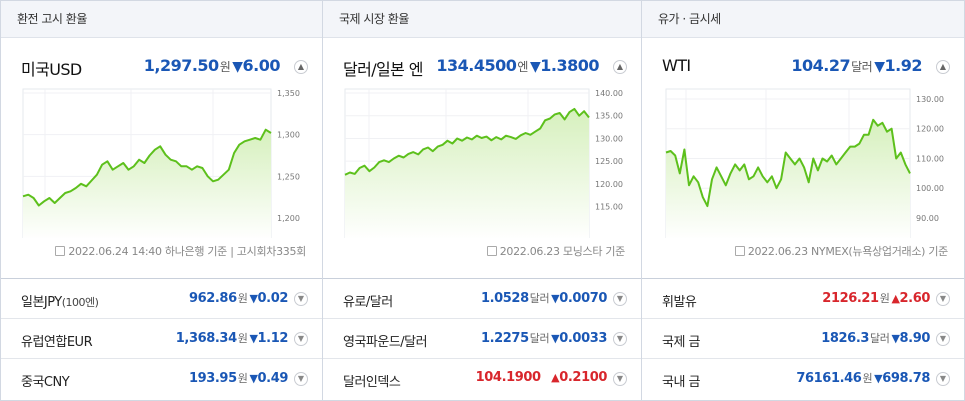  What do you see at coordinates (676, 65) in the screenshot?
I see `main-quote-name: WTI` at bounding box center [676, 65].